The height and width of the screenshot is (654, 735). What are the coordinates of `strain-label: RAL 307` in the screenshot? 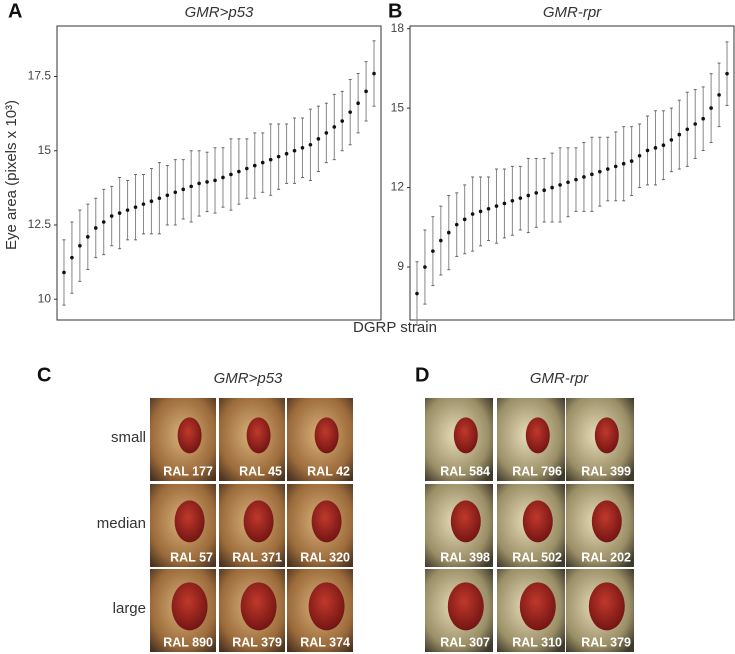 It's located at (465, 642).